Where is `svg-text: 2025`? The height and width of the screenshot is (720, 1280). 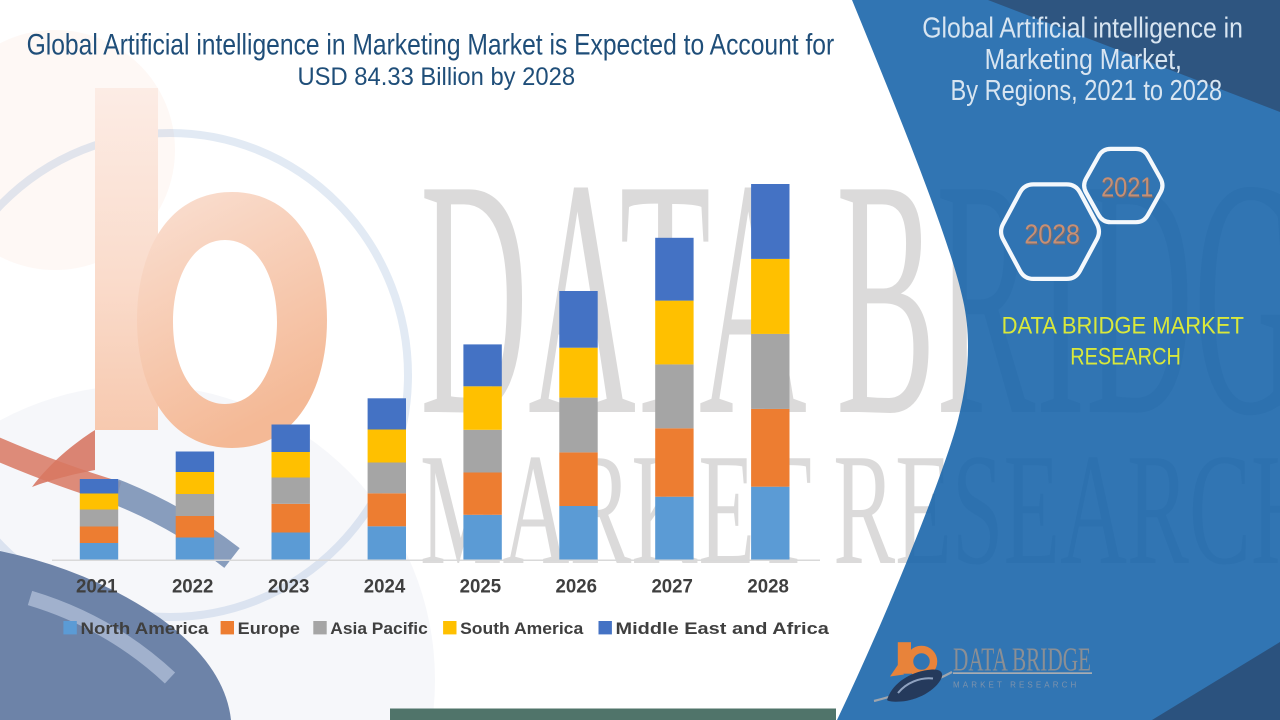 svg-text: 2025 is located at coordinates (481, 587).